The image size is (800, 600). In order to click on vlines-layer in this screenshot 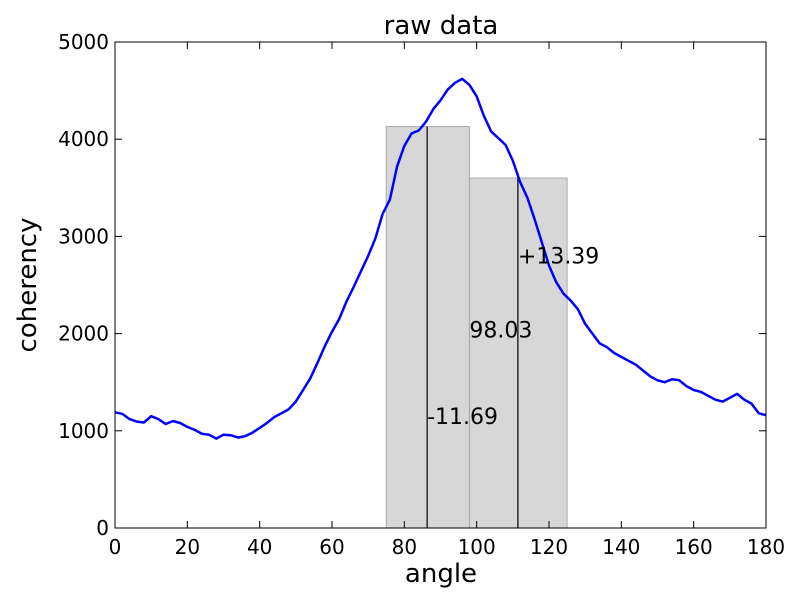, I will do `click(472, 327)`.